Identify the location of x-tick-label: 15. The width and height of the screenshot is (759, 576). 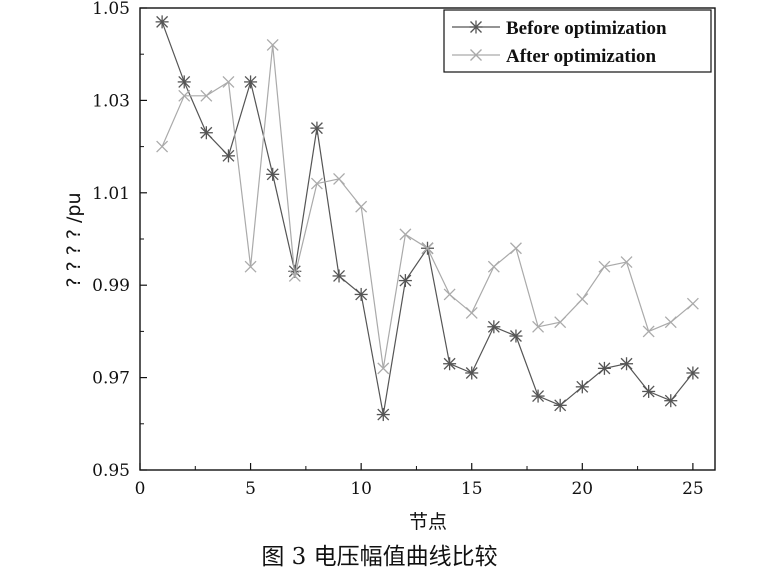
(472, 489).